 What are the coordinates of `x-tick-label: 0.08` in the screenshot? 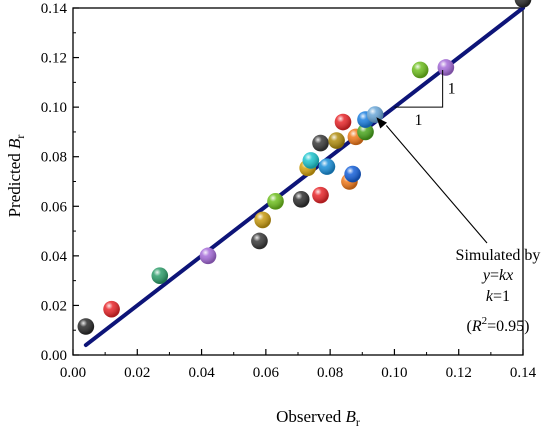 It's located at (330, 373).